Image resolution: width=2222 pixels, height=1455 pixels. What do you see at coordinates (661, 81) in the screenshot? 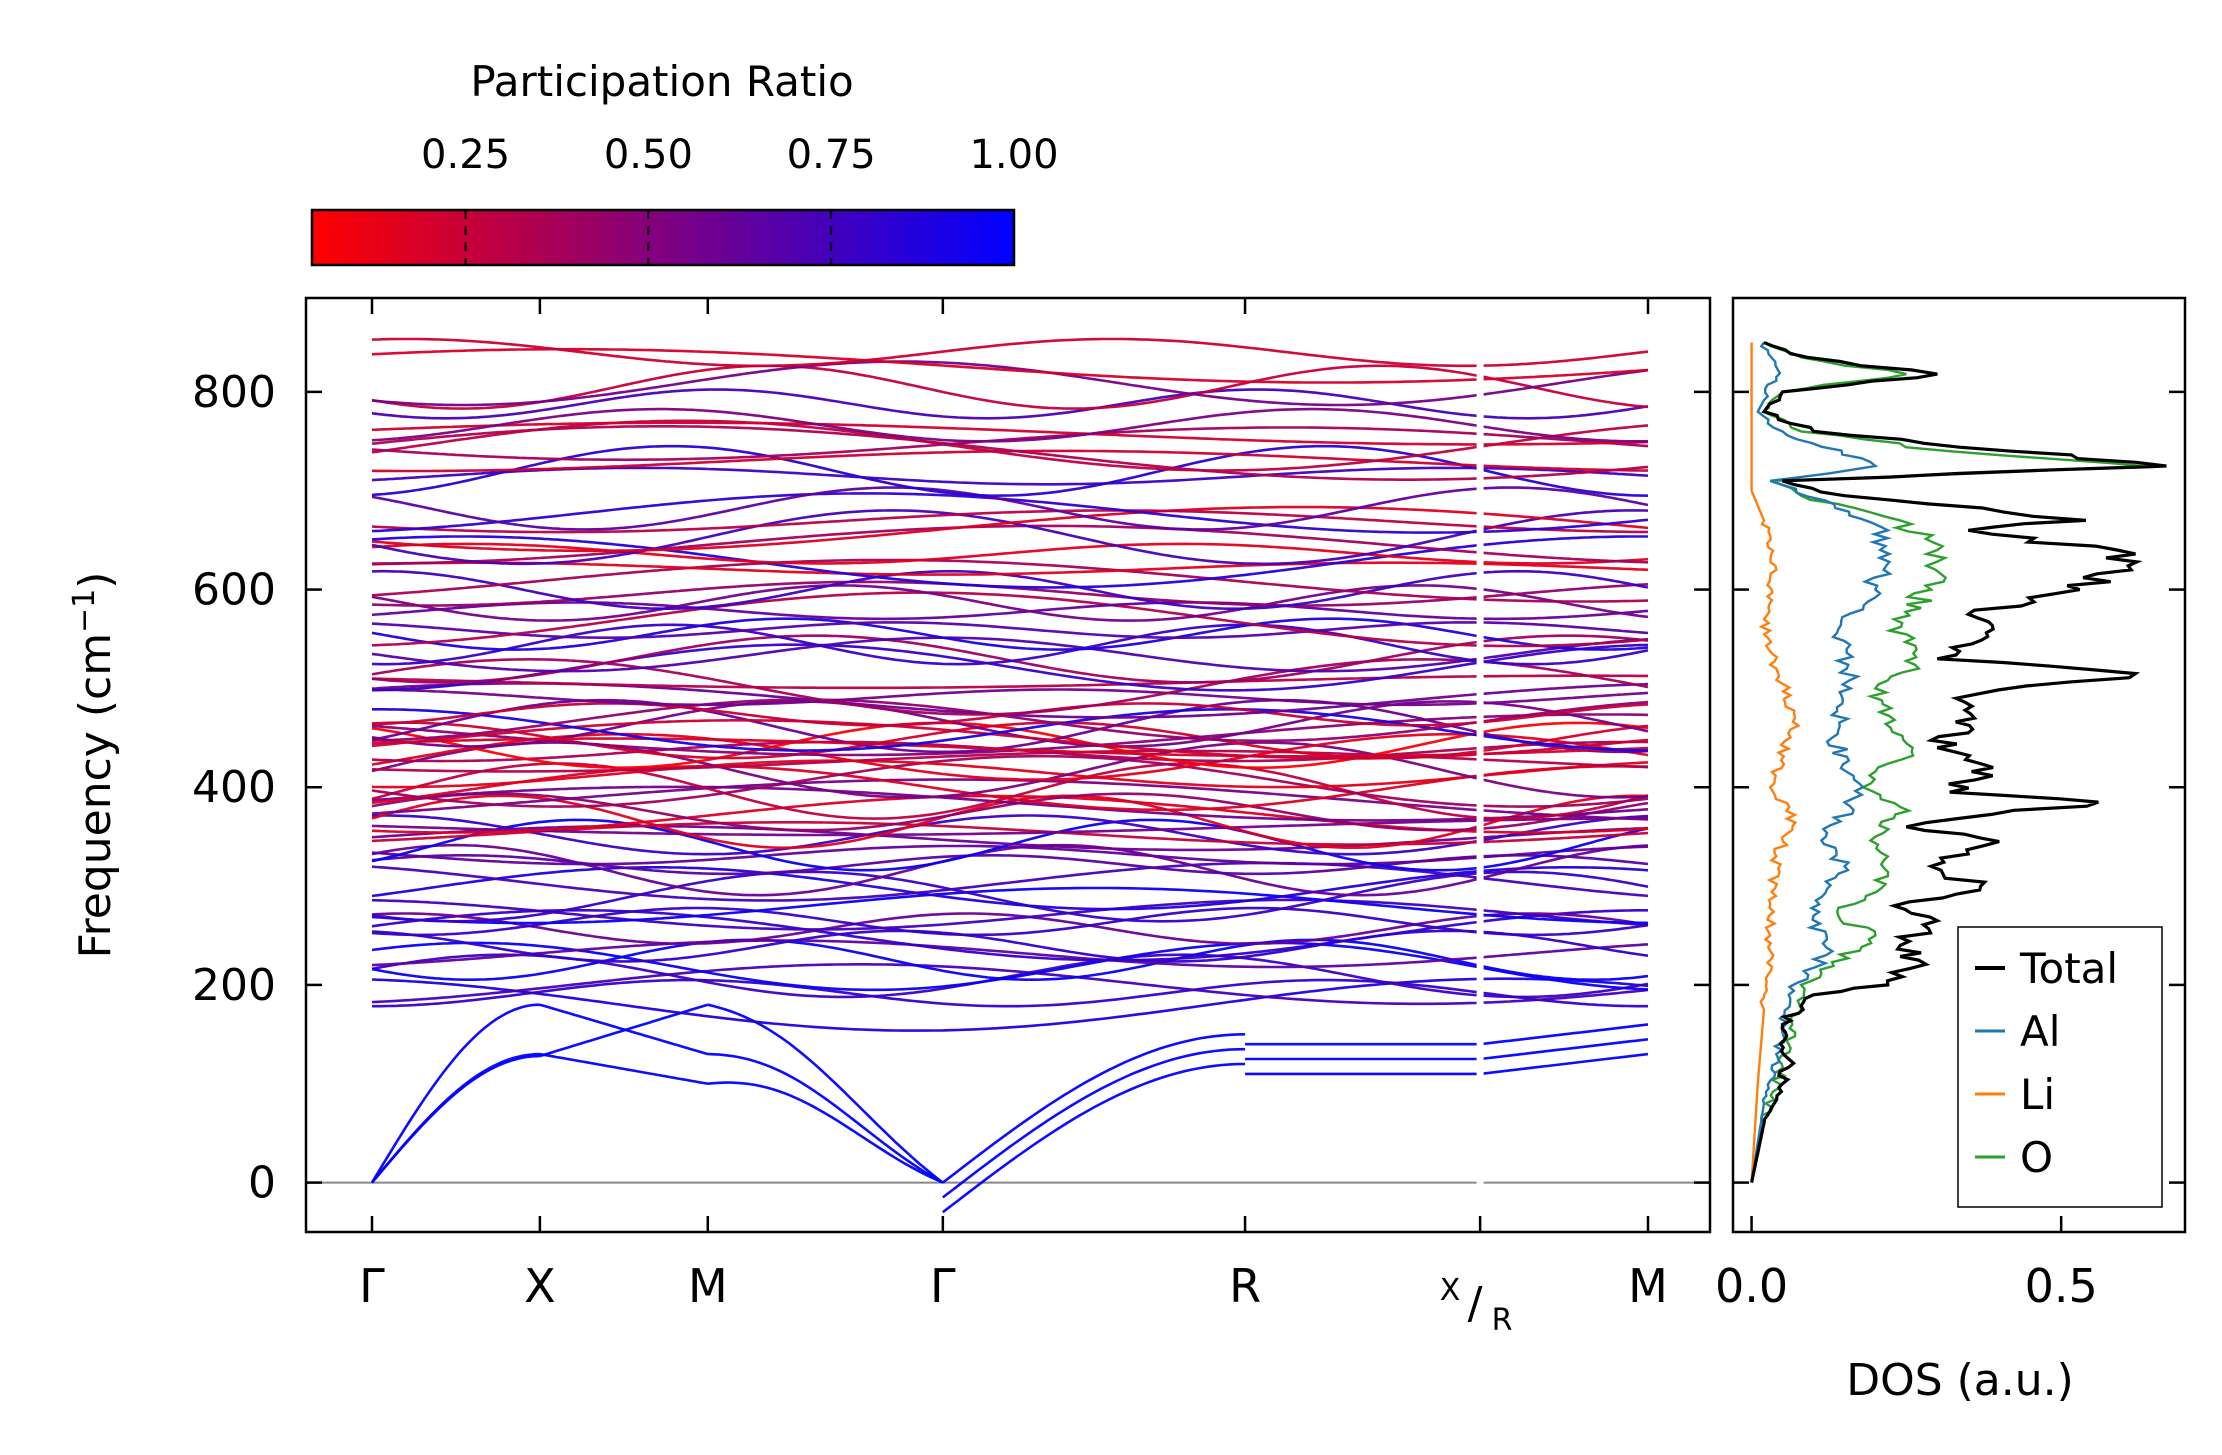
I see `colorbar-title: Participation Ratio` at bounding box center [661, 81].